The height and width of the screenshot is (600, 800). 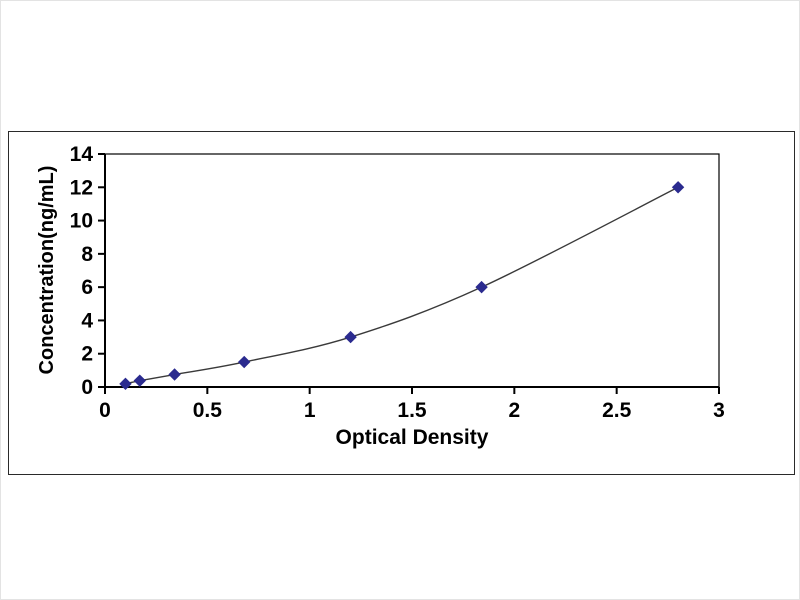 I want to click on x-tick-label: 0.5, so click(x=208, y=410).